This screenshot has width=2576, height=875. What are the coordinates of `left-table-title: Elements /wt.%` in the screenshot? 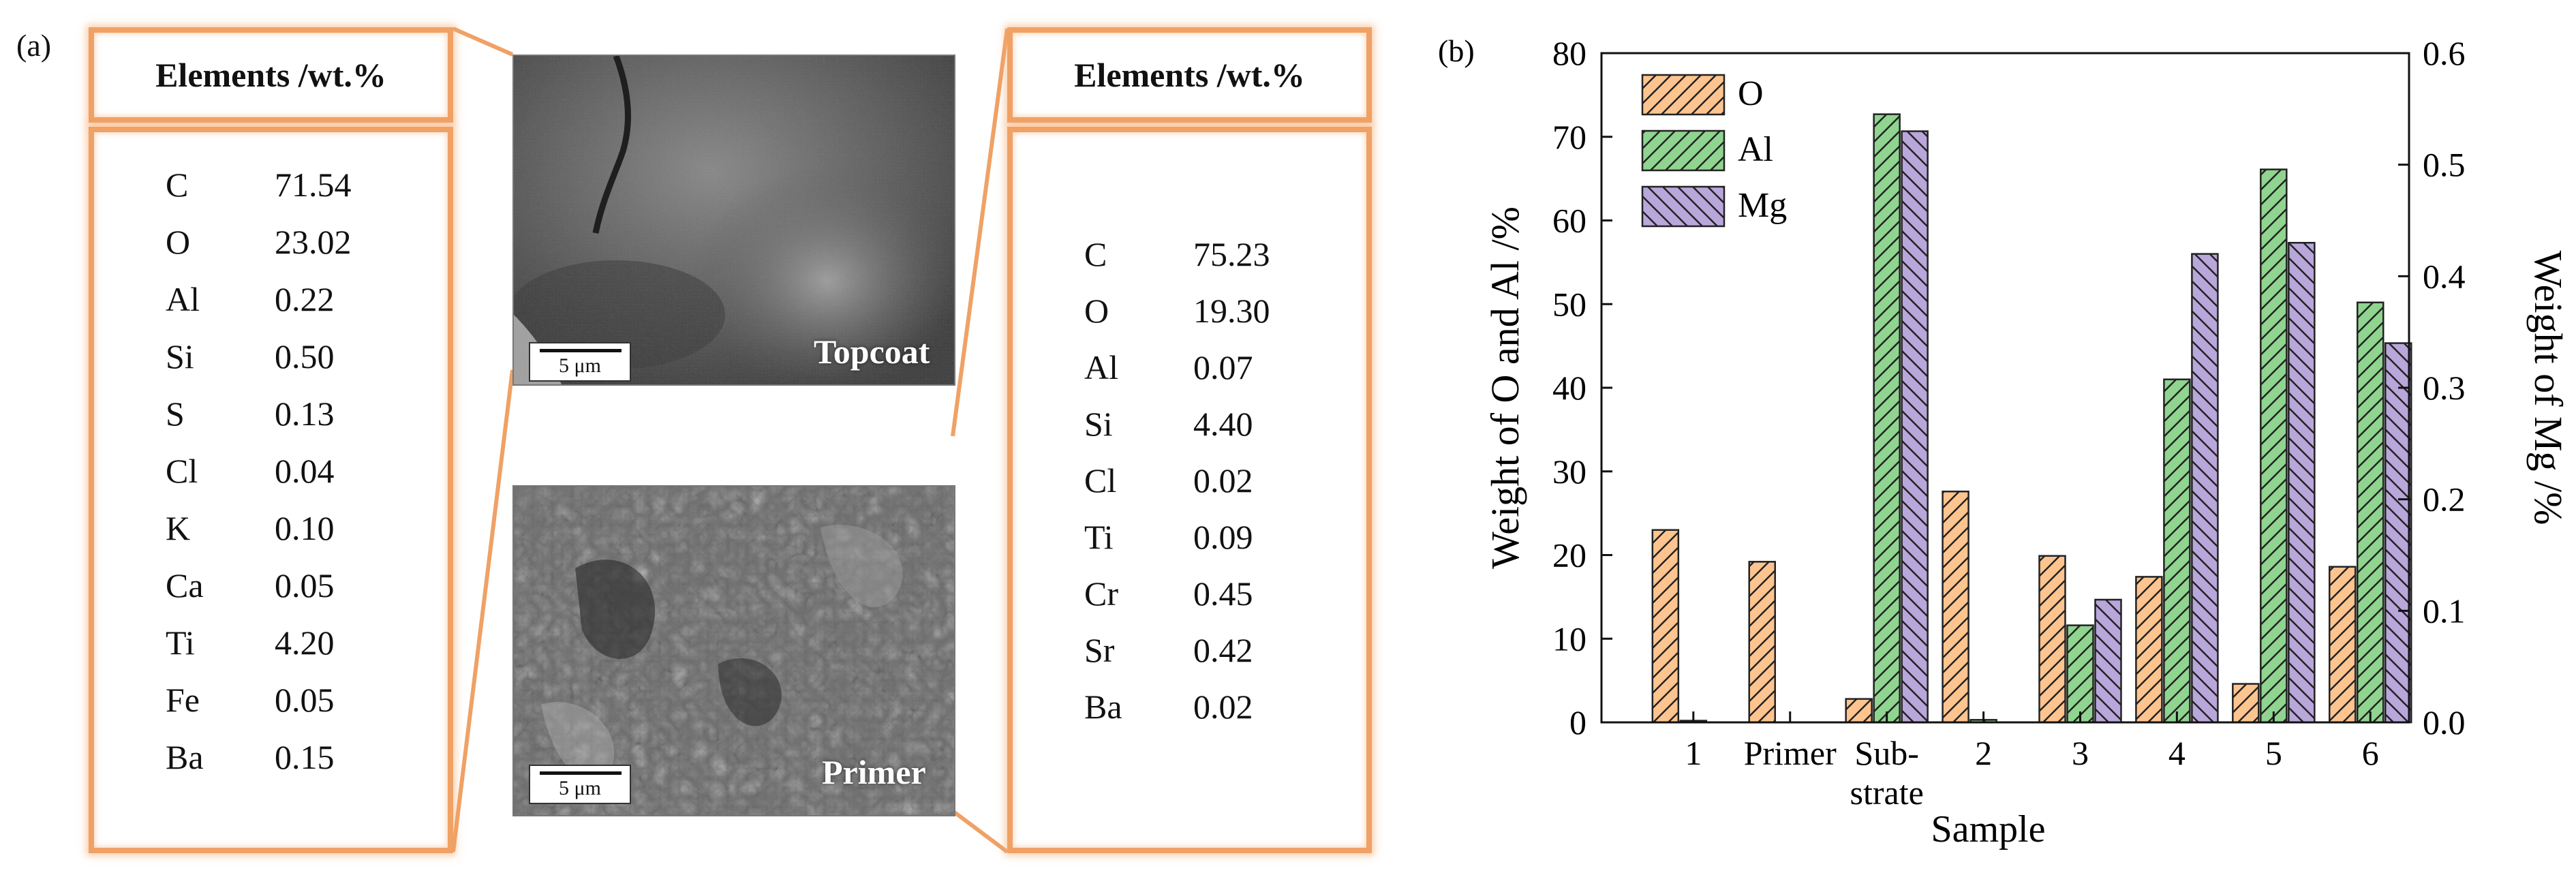 It's located at (270, 75).